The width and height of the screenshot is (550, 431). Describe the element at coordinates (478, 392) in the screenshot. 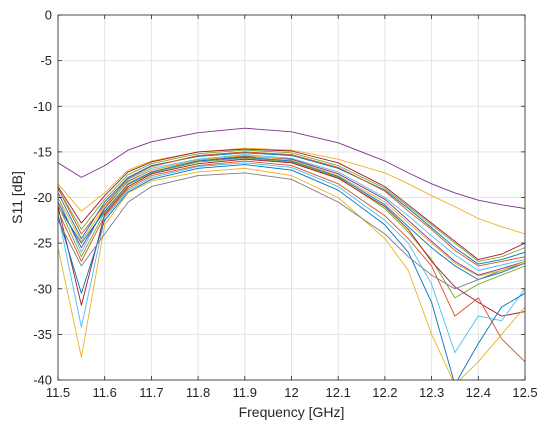

I see `x-tick-label: 12.4` at that location.